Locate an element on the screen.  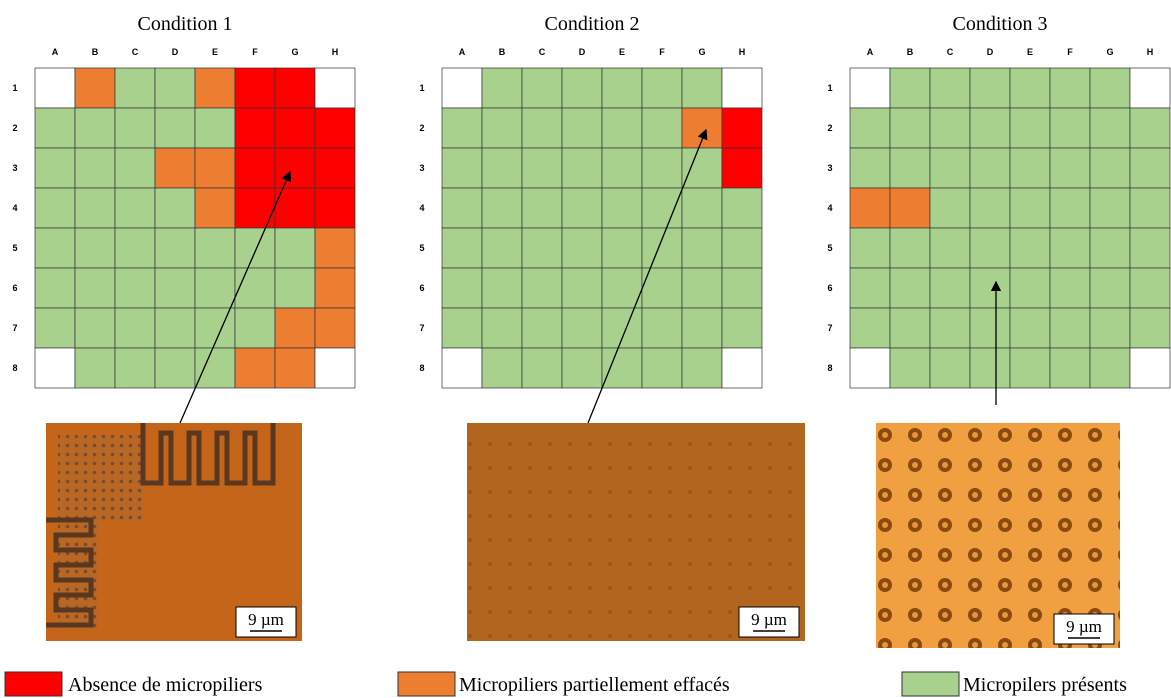
condition-title: Condition 2 is located at coordinates (591, 24).